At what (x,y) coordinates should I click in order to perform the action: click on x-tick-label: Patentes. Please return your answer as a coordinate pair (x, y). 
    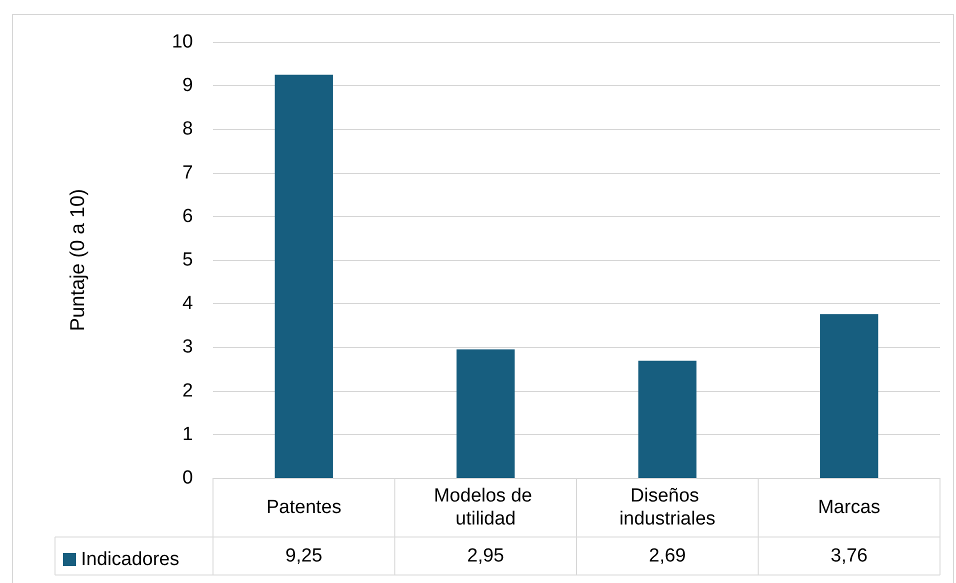
    Looking at the image, I should click on (304, 507).